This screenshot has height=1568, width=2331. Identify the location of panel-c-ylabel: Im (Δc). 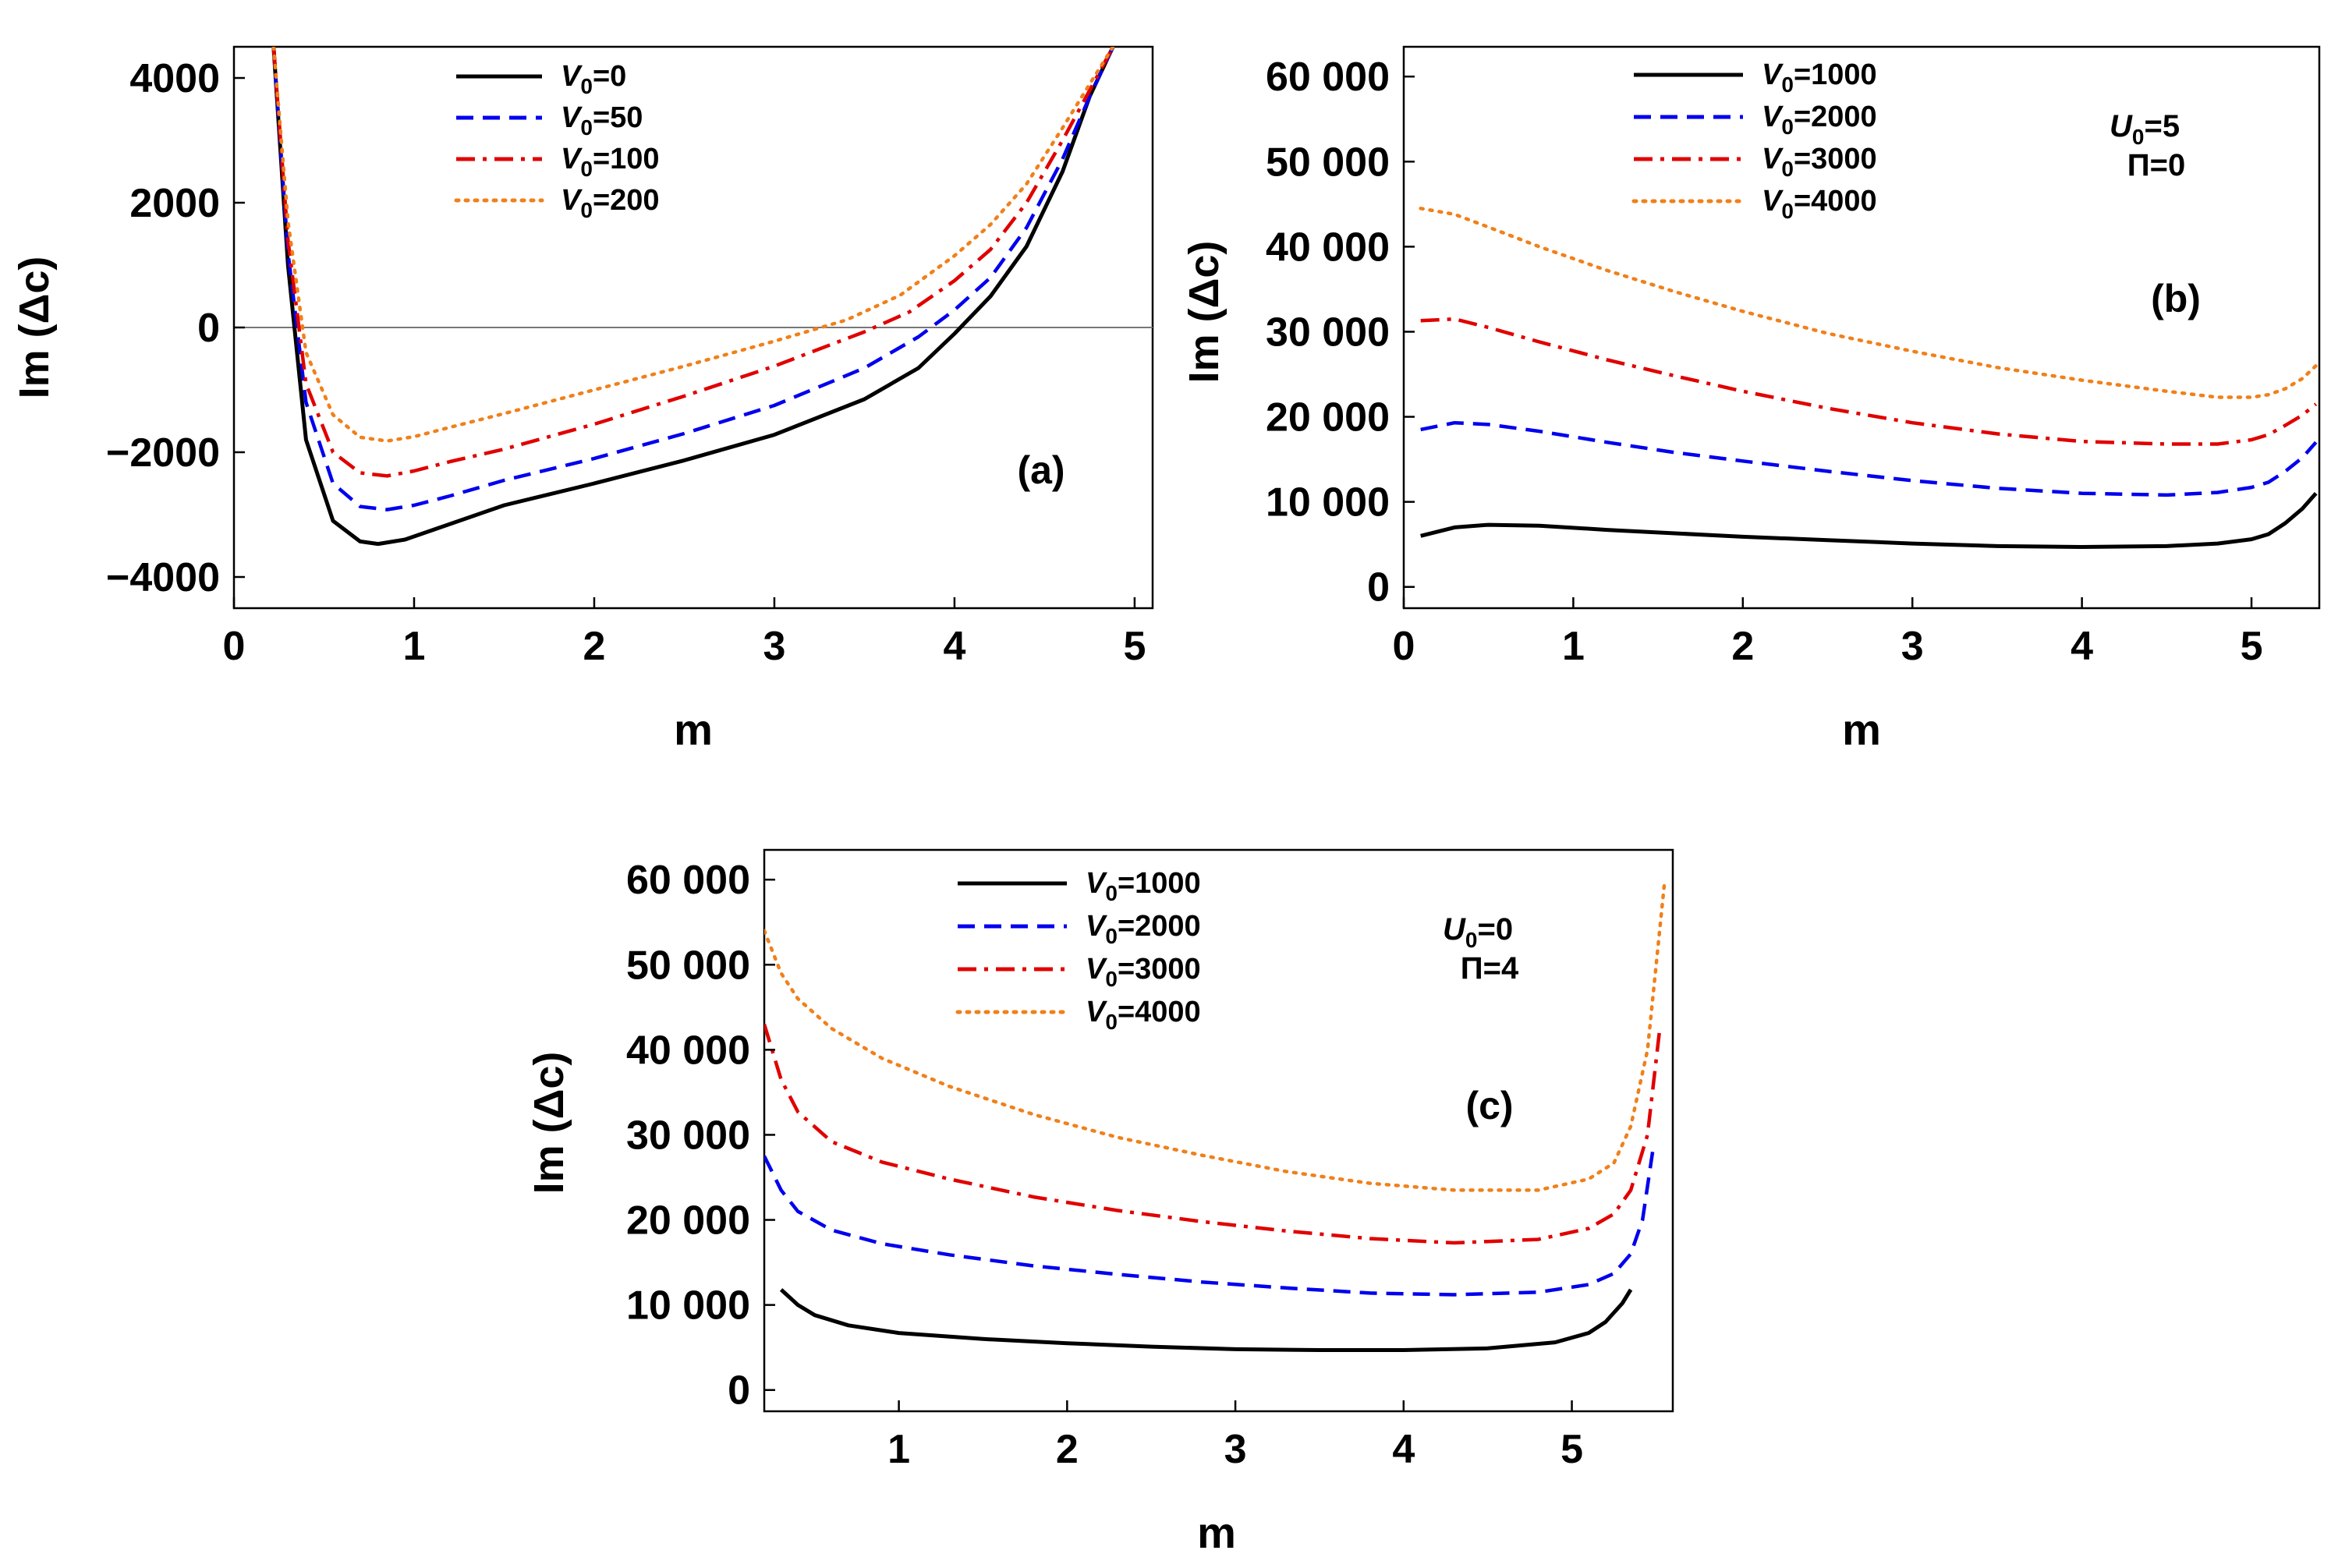
(549, 1123).